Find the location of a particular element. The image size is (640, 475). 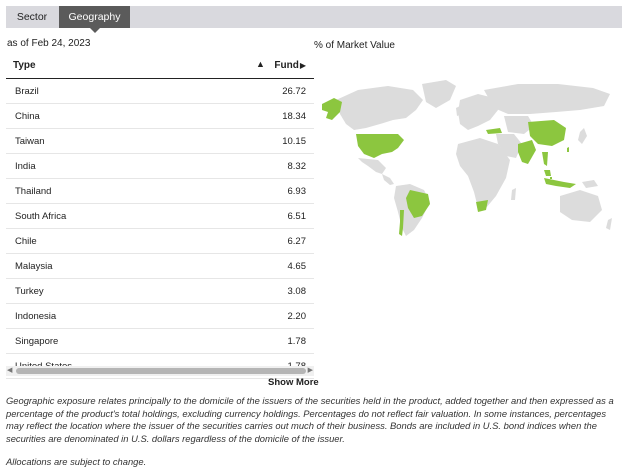

table-row: Taiwan 10.15 is located at coordinates (160, 141).